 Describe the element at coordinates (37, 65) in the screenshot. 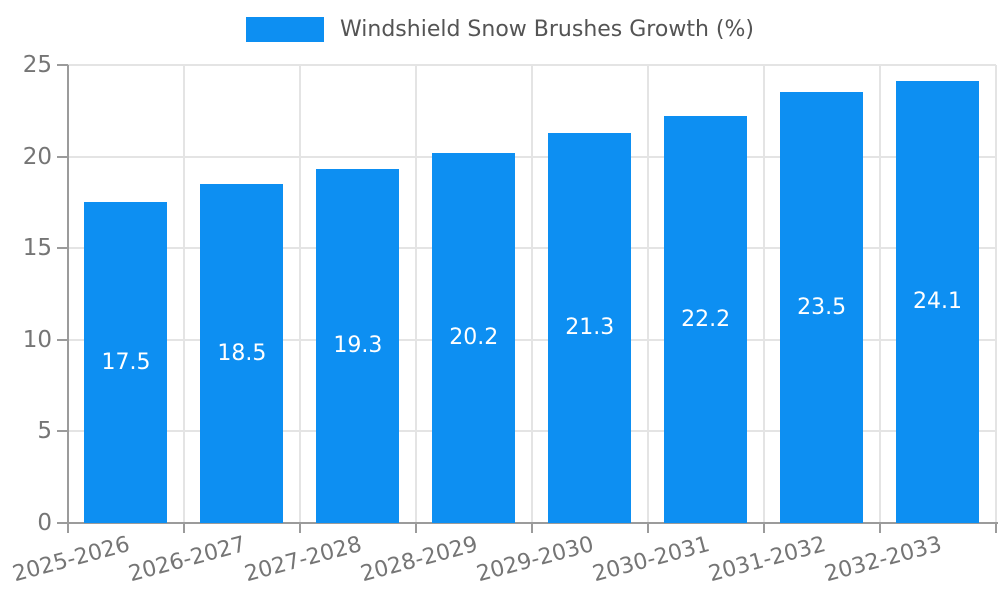

I see `y-tick-label: 25` at that location.